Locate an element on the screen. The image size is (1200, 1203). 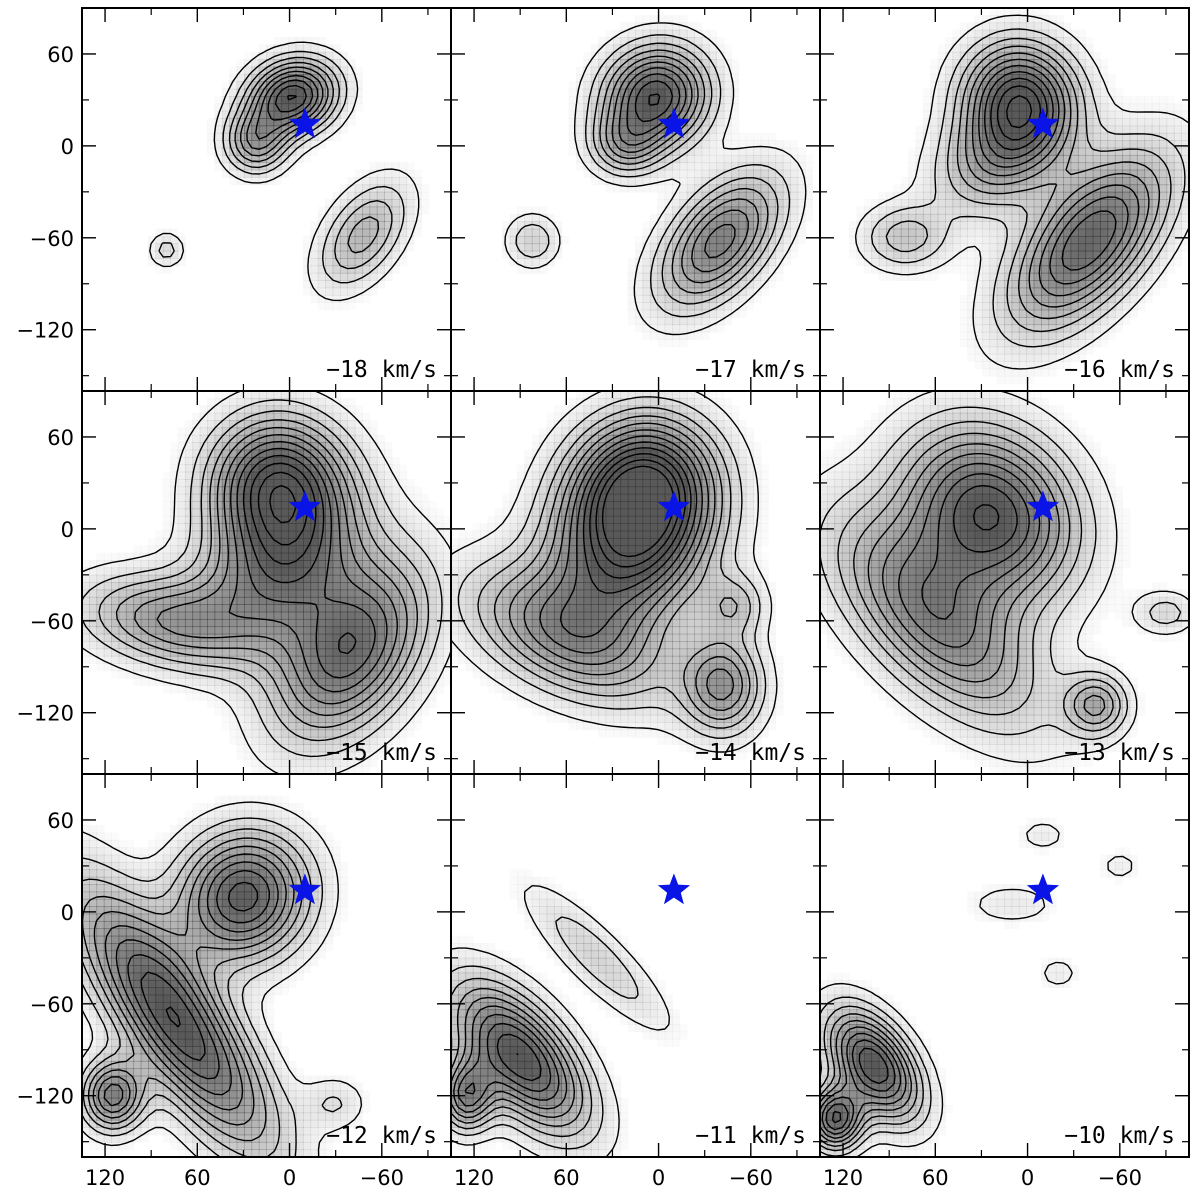
panel-ticks is located at coordinates (1004, 965).